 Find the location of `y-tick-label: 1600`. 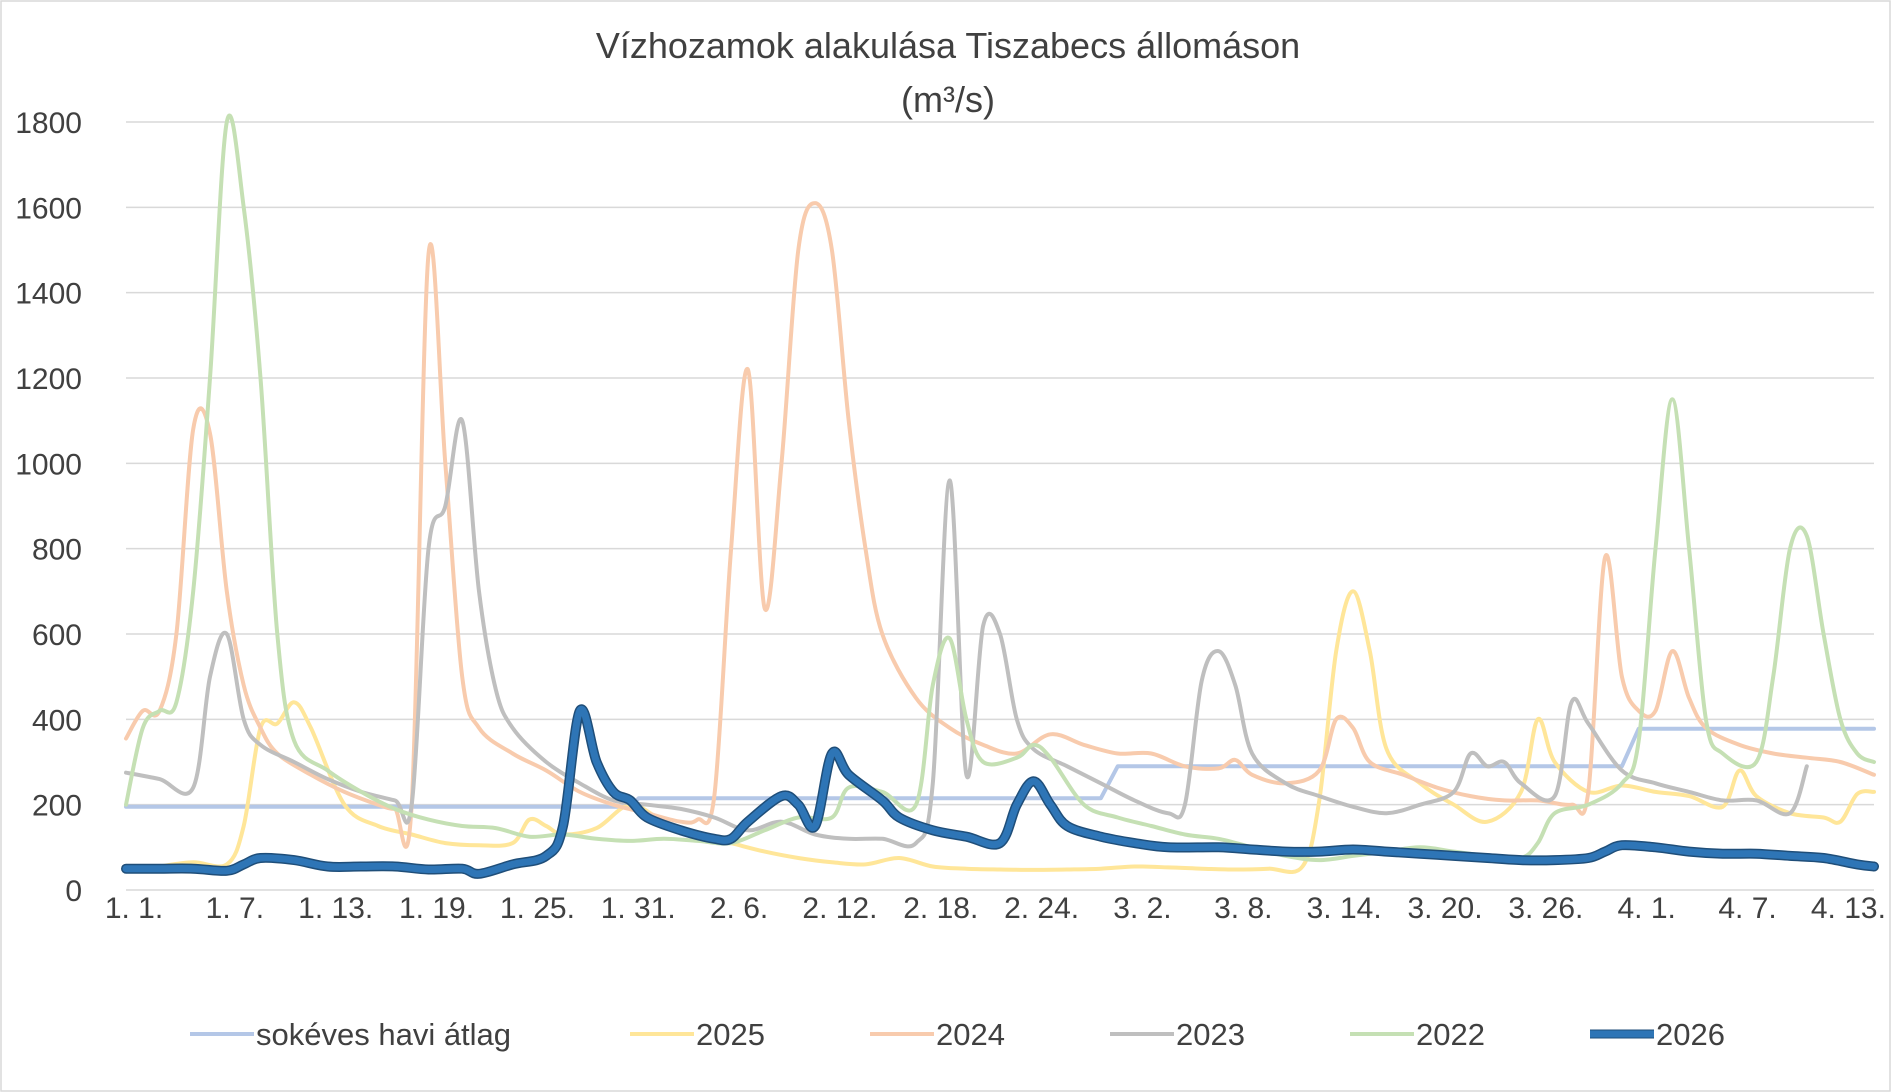

y-tick-label: 1600 is located at coordinates (48, 208).